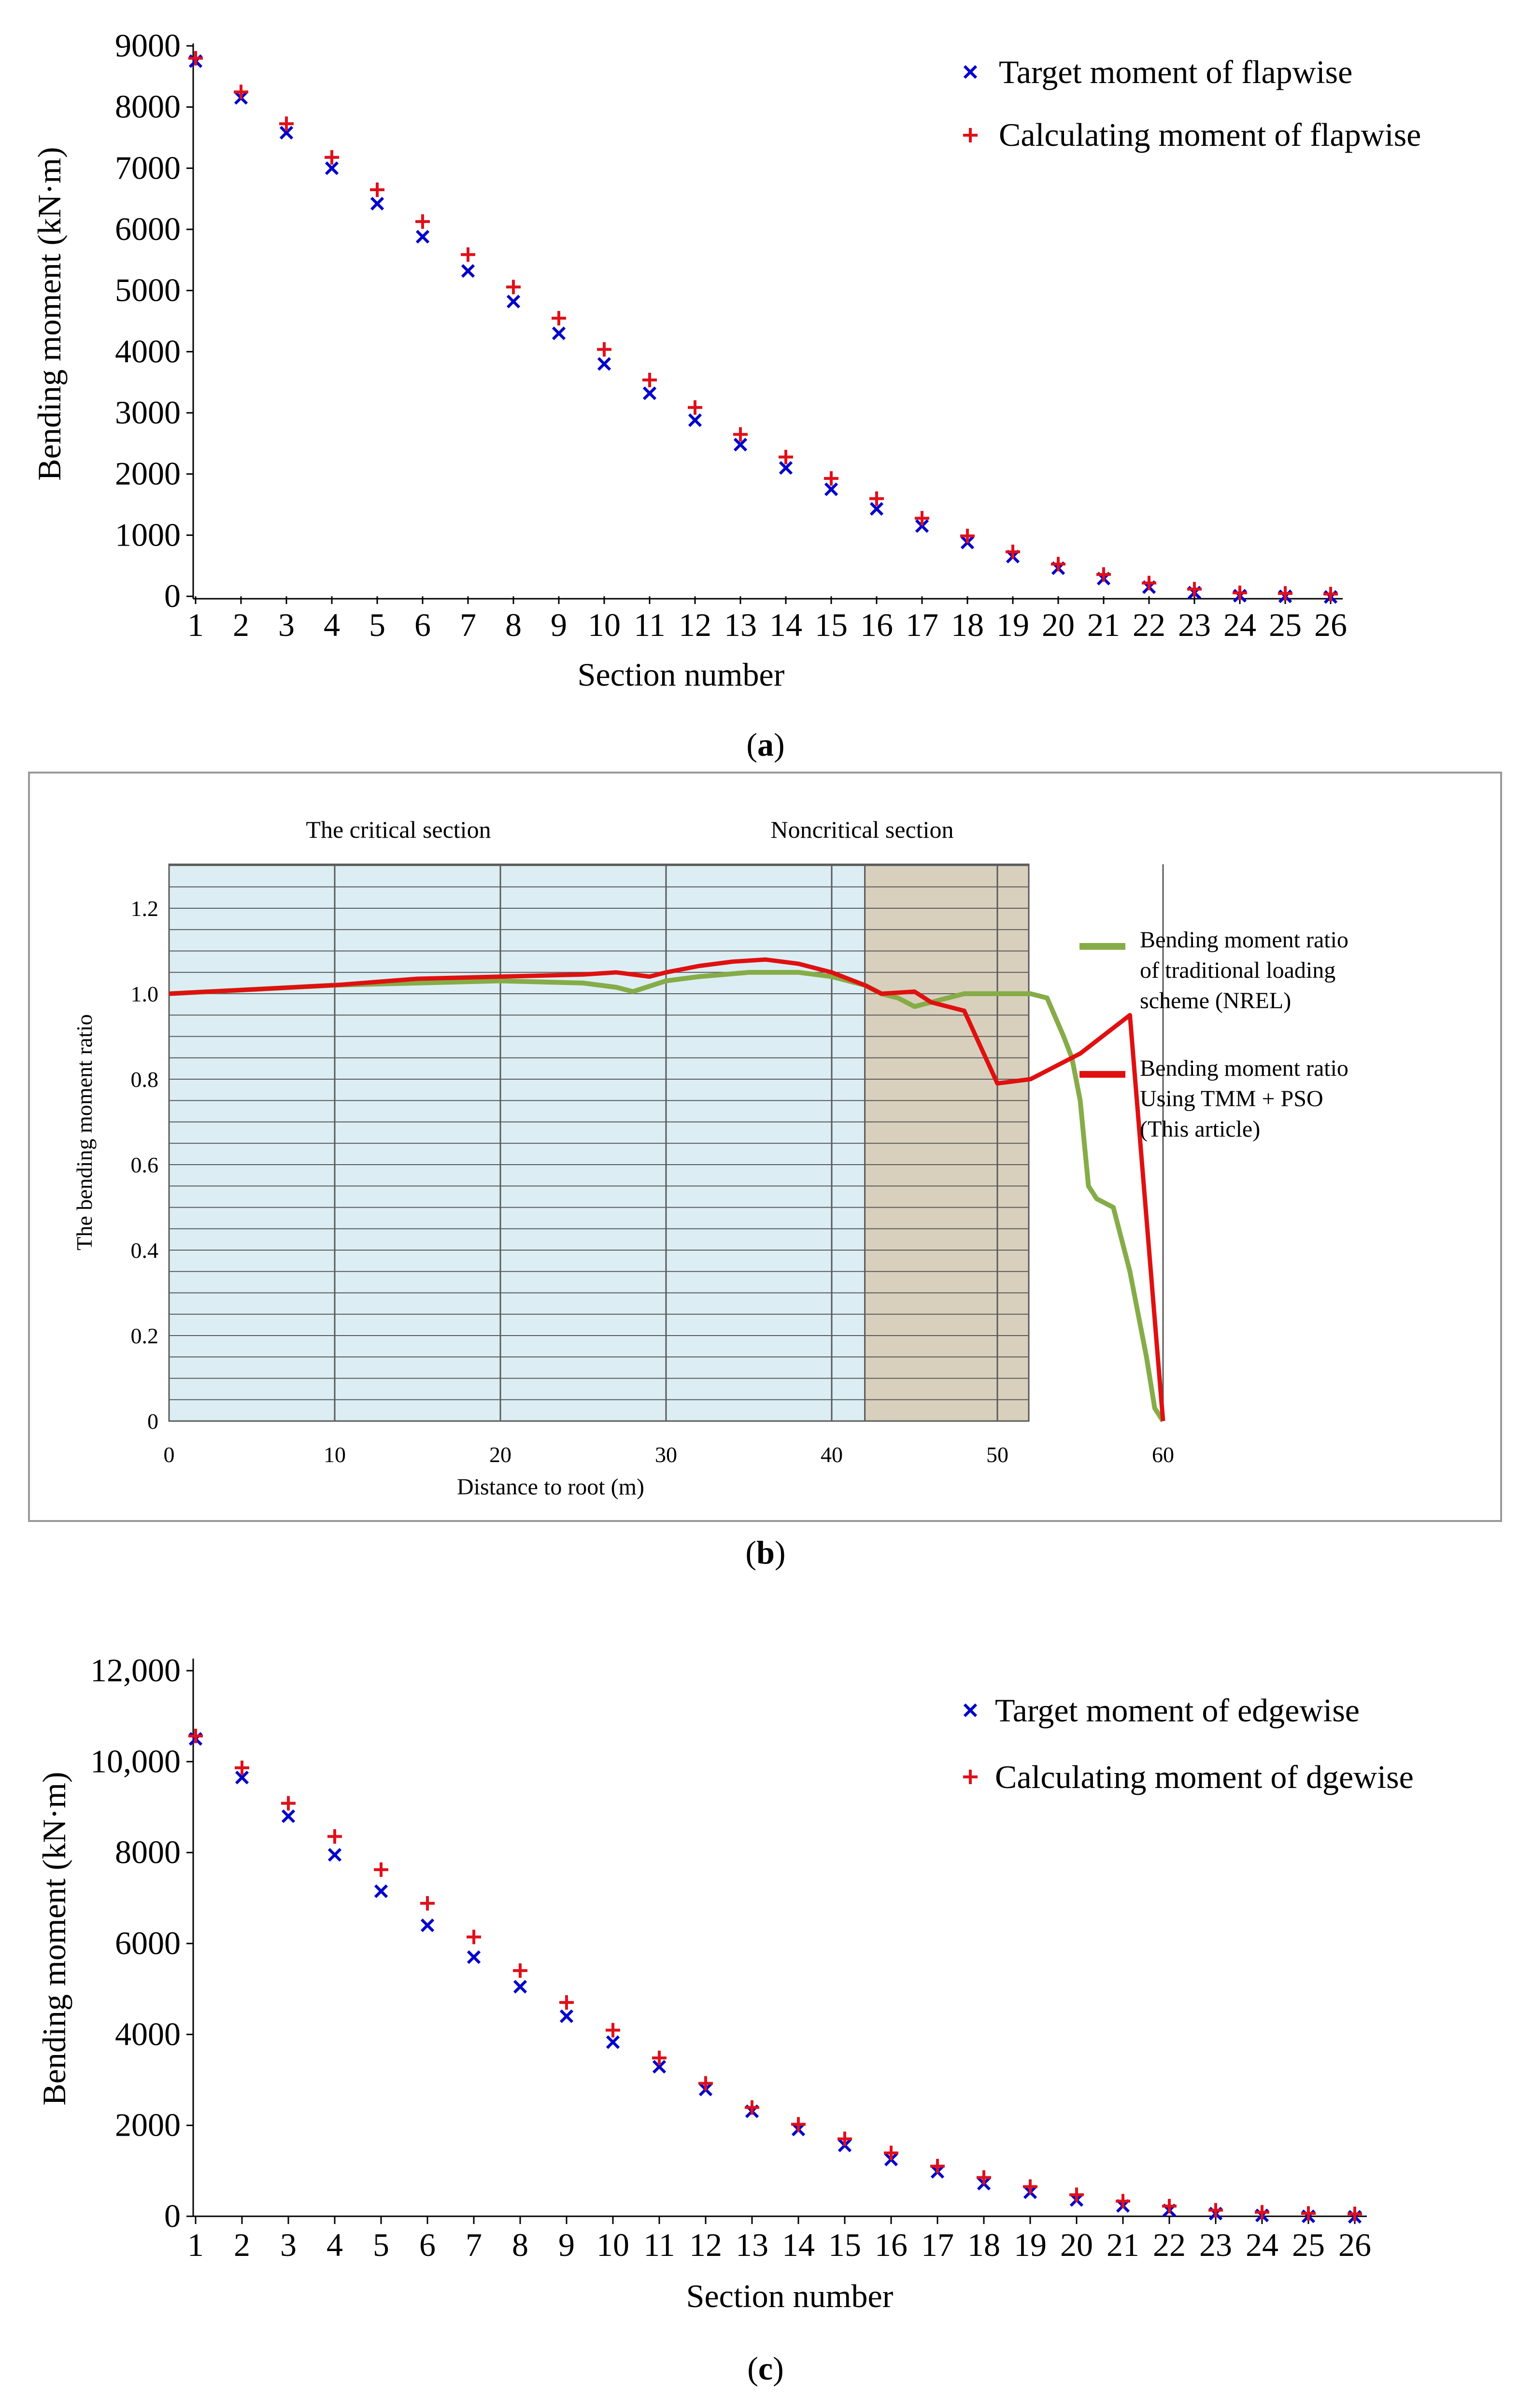 The height and width of the screenshot is (2408, 1533). What do you see at coordinates (1163, 1454) in the screenshot?
I see `x-tick-label: 60` at bounding box center [1163, 1454].